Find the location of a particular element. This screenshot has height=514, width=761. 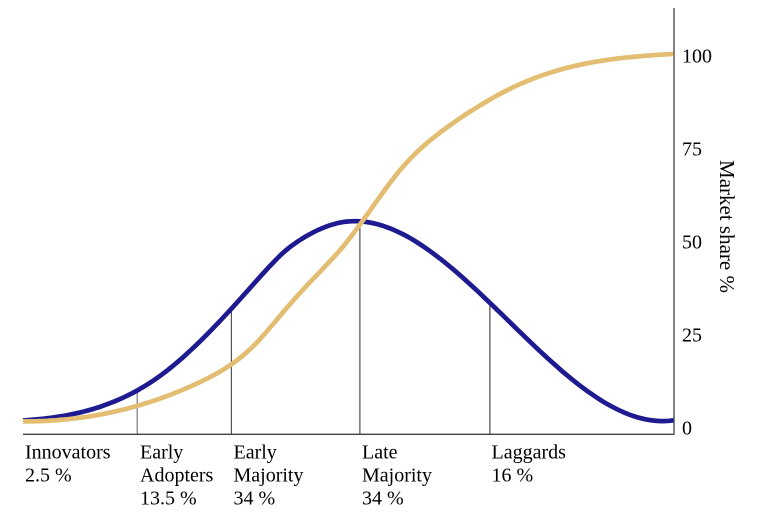

svg-text: Laggards is located at coordinates (529, 453).